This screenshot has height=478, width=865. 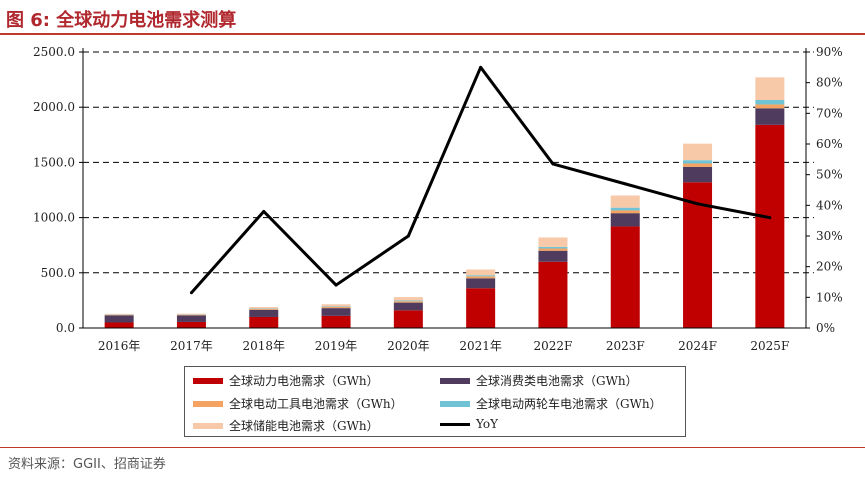 What do you see at coordinates (769, 346) in the screenshot?
I see `x-tick-label: 2025F` at bounding box center [769, 346].